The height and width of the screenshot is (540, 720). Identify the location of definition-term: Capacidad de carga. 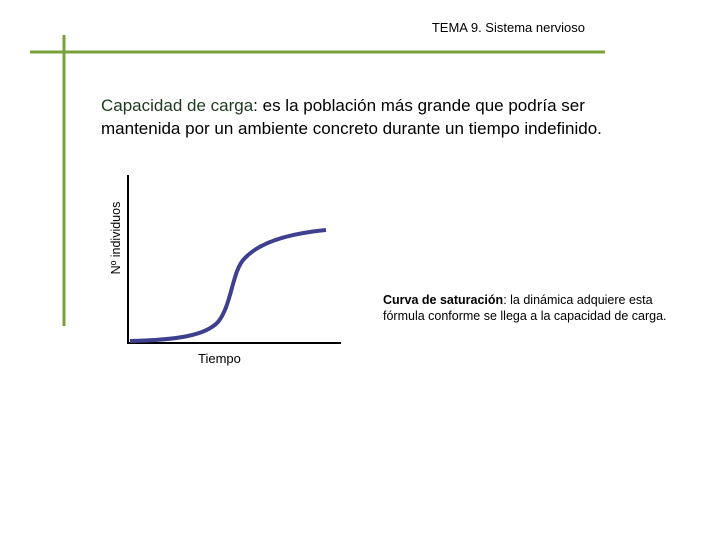
(177, 105).